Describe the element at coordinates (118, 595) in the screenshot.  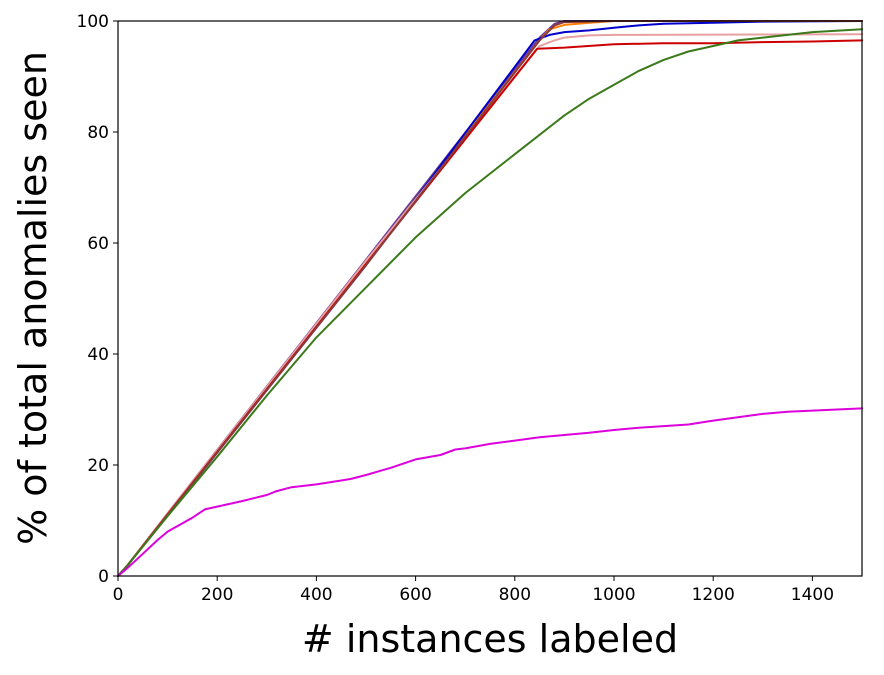
I see `x-tick-label: 0` at that location.